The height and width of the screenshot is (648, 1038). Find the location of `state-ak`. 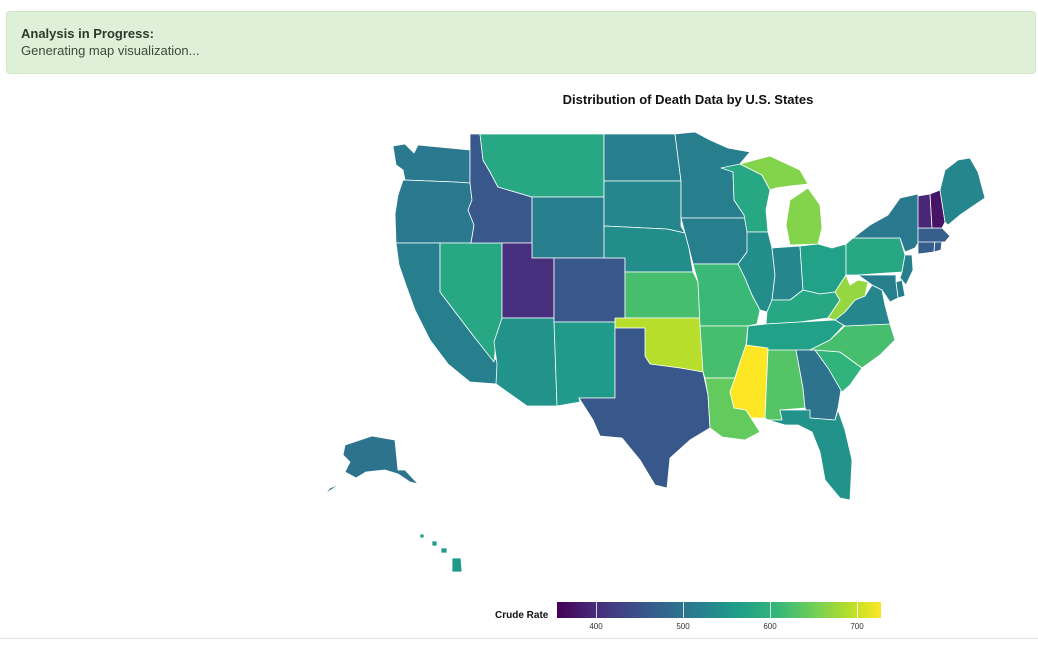

state-ak is located at coordinates (371, 465).